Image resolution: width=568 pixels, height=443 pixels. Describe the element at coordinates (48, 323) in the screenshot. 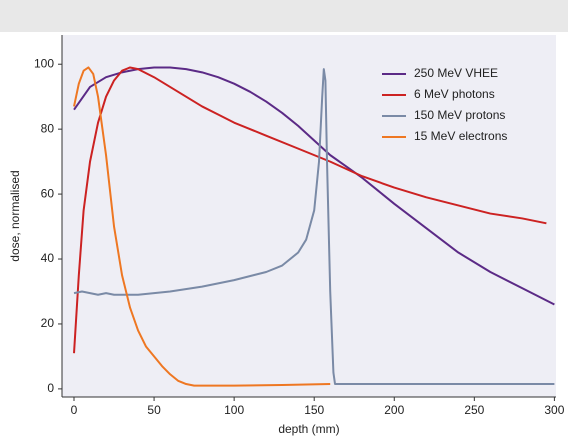

I see `y-tick-label: 20` at that location.